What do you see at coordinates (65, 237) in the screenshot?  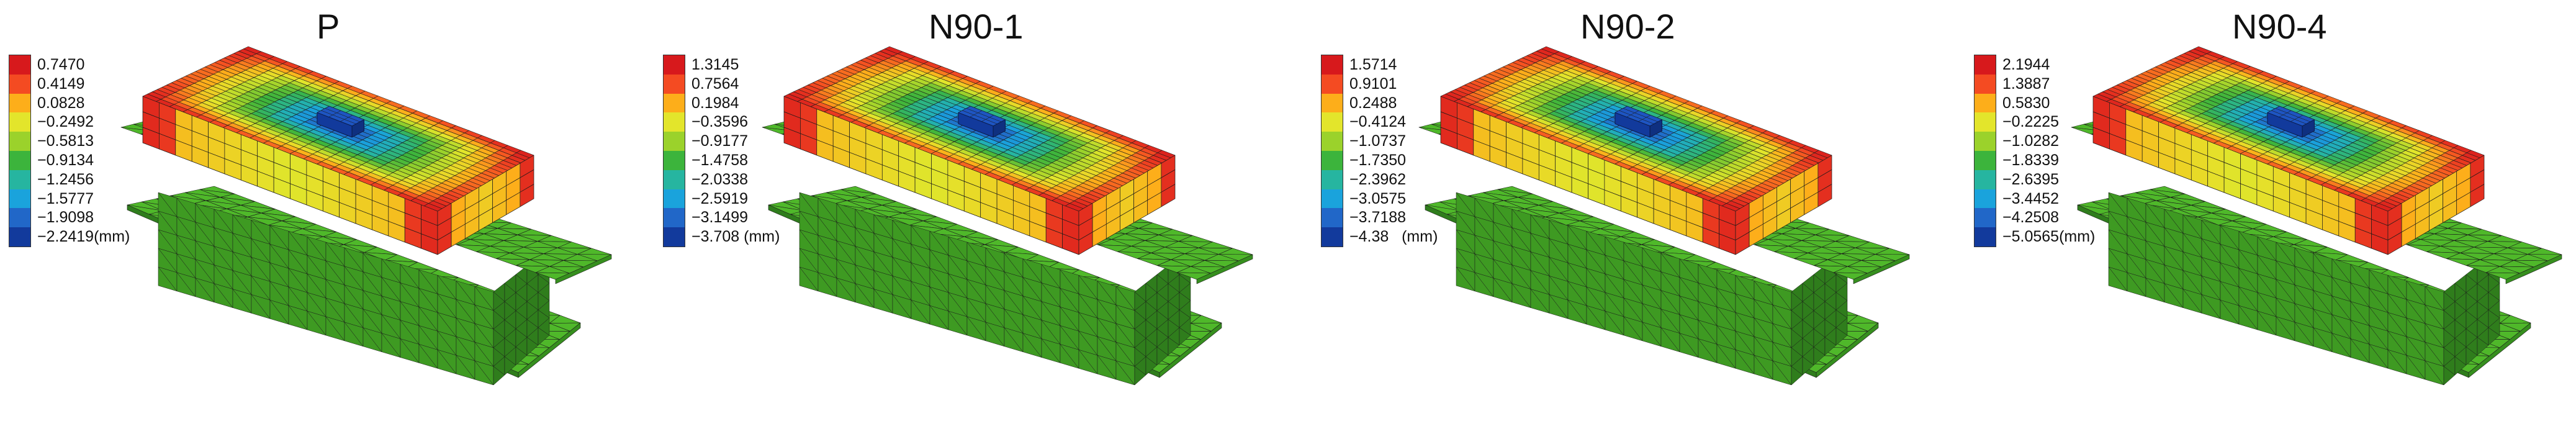 I see `legend-min-value: −2.2419` at bounding box center [65, 237].